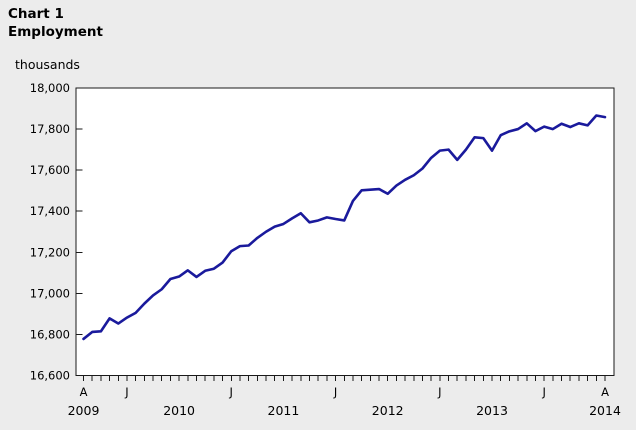 This screenshot has width=636, height=430. Describe the element at coordinates (50, 170) in the screenshot. I see `y-axis-tick-label: 17,600` at that location.